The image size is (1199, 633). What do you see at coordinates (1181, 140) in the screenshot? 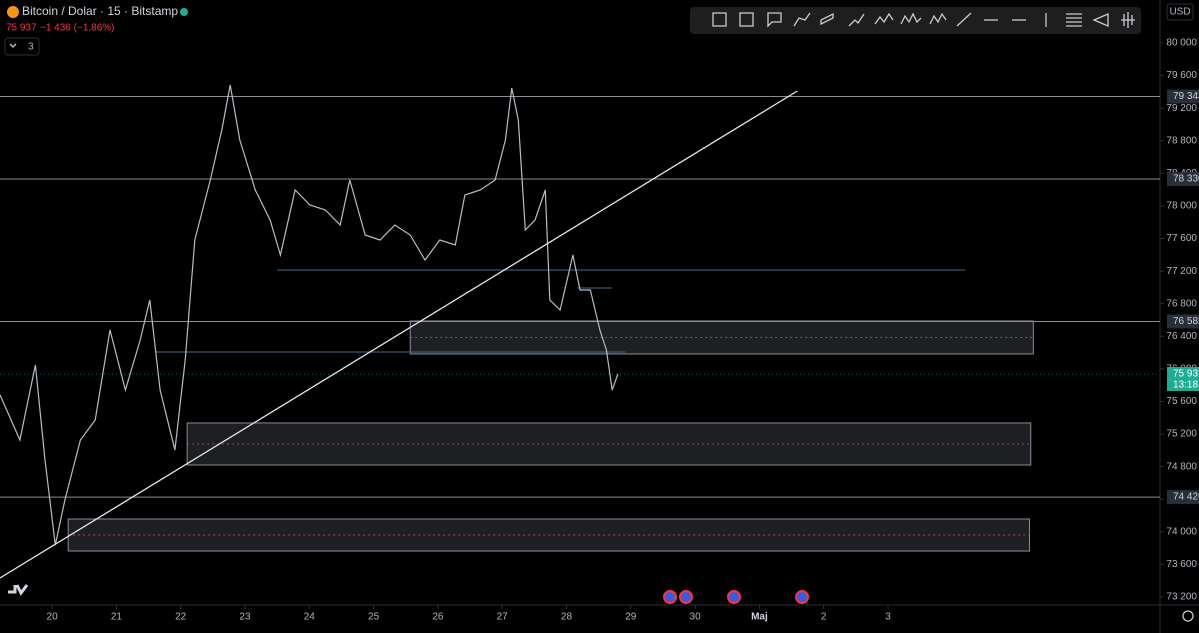
I see `y-tick-label: 78 800` at bounding box center [1181, 140].